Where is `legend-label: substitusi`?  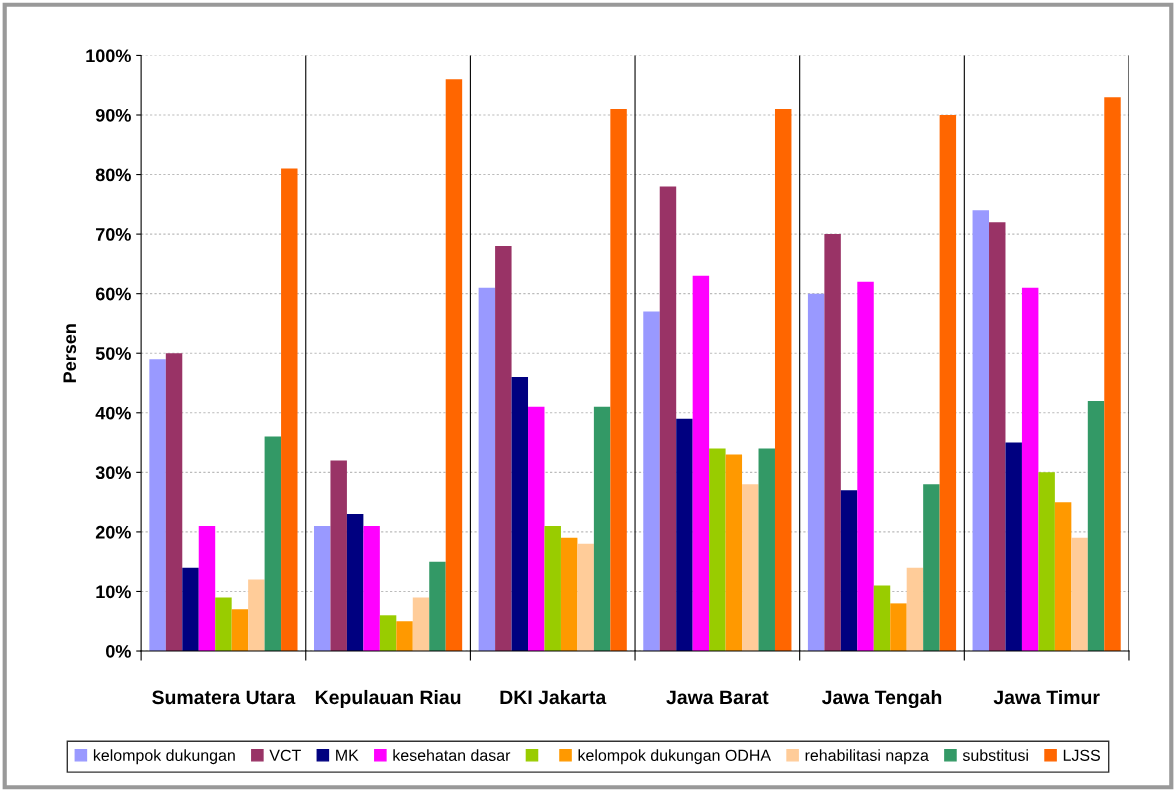 legend-label: substitusi is located at coordinates (995, 755).